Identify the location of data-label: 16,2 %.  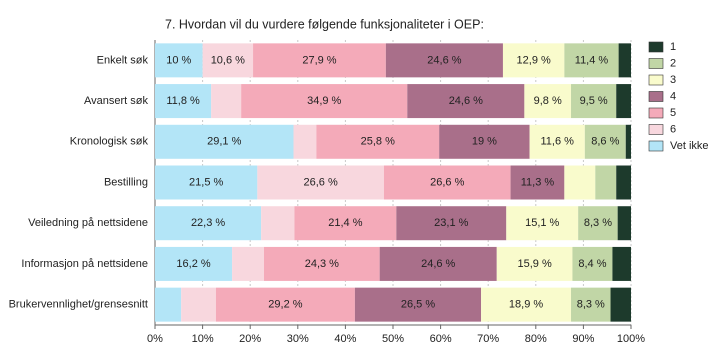
(193, 264).